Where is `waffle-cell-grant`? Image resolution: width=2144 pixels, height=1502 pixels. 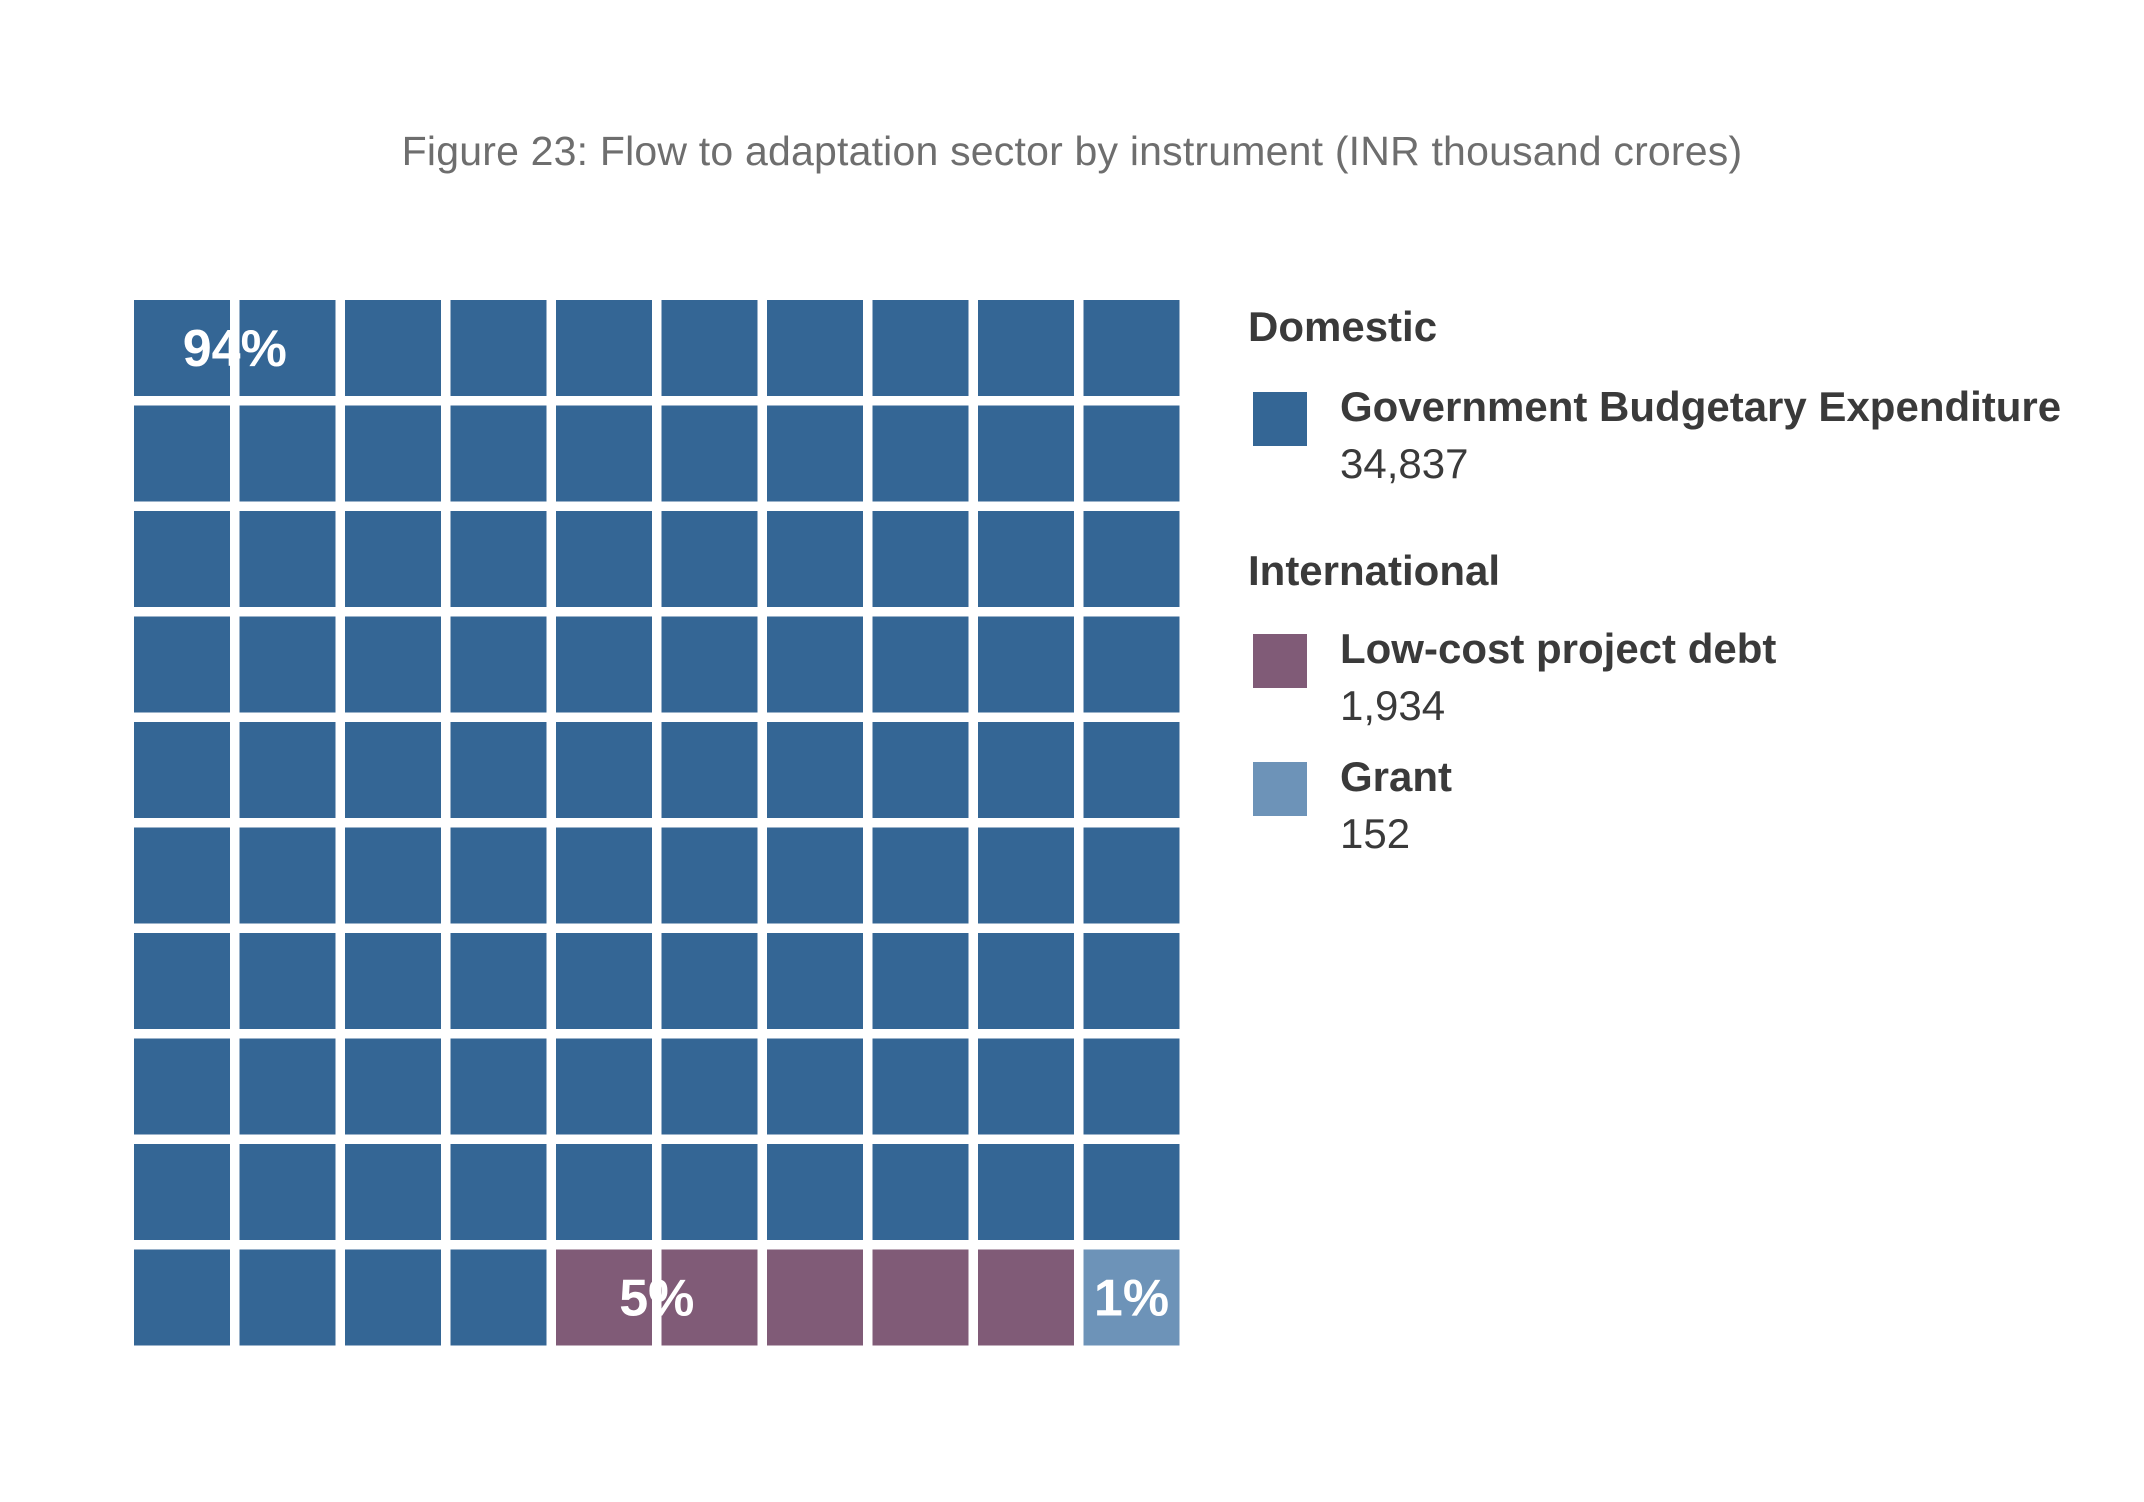
waffle-cell-grant is located at coordinates (1131, 1297).